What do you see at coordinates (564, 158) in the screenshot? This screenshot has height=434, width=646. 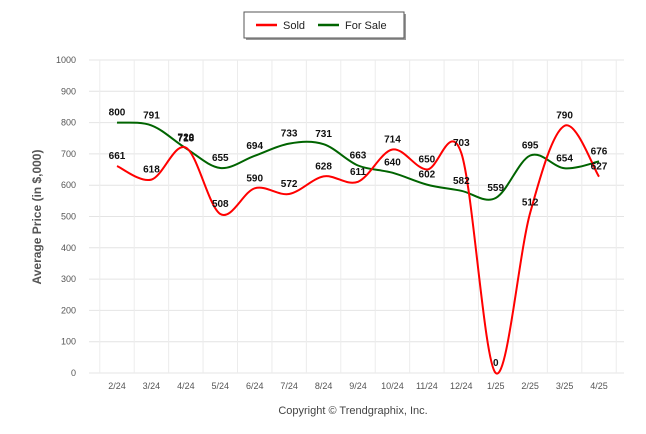 I see `data-label-for-sale: 654` at bounding box center [564, 158].